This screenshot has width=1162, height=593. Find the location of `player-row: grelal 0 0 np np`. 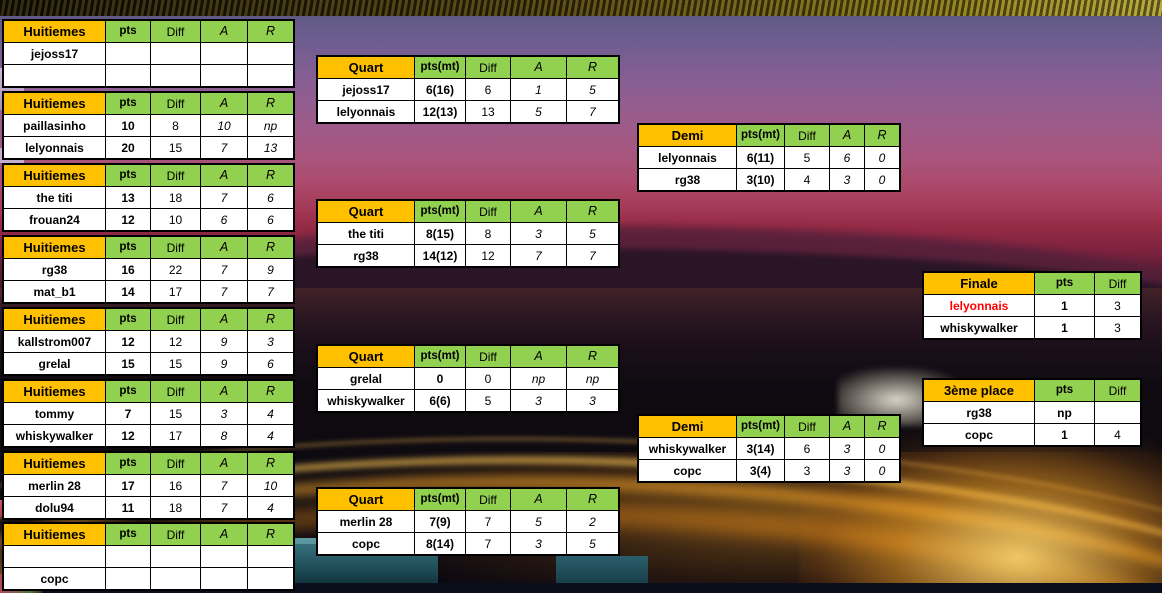

player-row: grelal 0 0 np np is located at coordinates (468, 378).